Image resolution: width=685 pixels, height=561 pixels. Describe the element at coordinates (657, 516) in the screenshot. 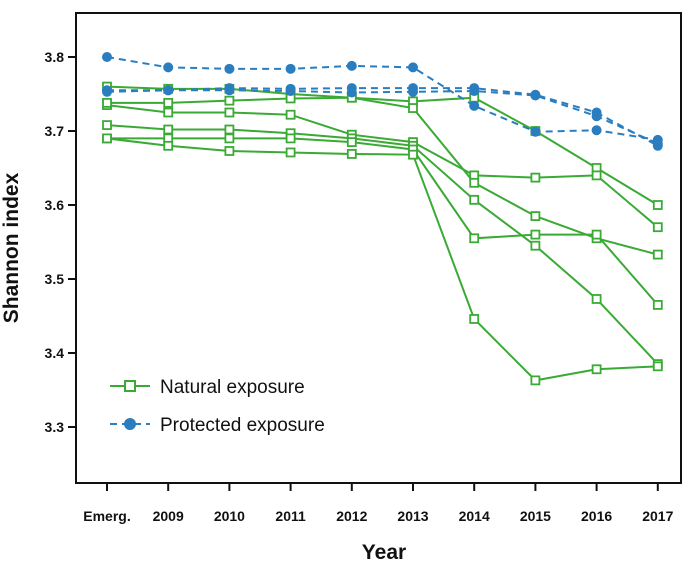

I see `x-tick-label: 2017` at that location.